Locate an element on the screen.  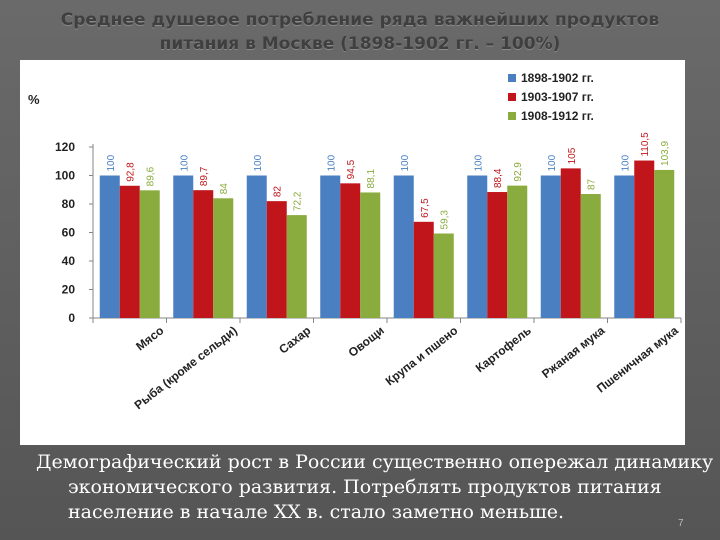
y-tick-label: 40 is located at coordinates (69, 261).